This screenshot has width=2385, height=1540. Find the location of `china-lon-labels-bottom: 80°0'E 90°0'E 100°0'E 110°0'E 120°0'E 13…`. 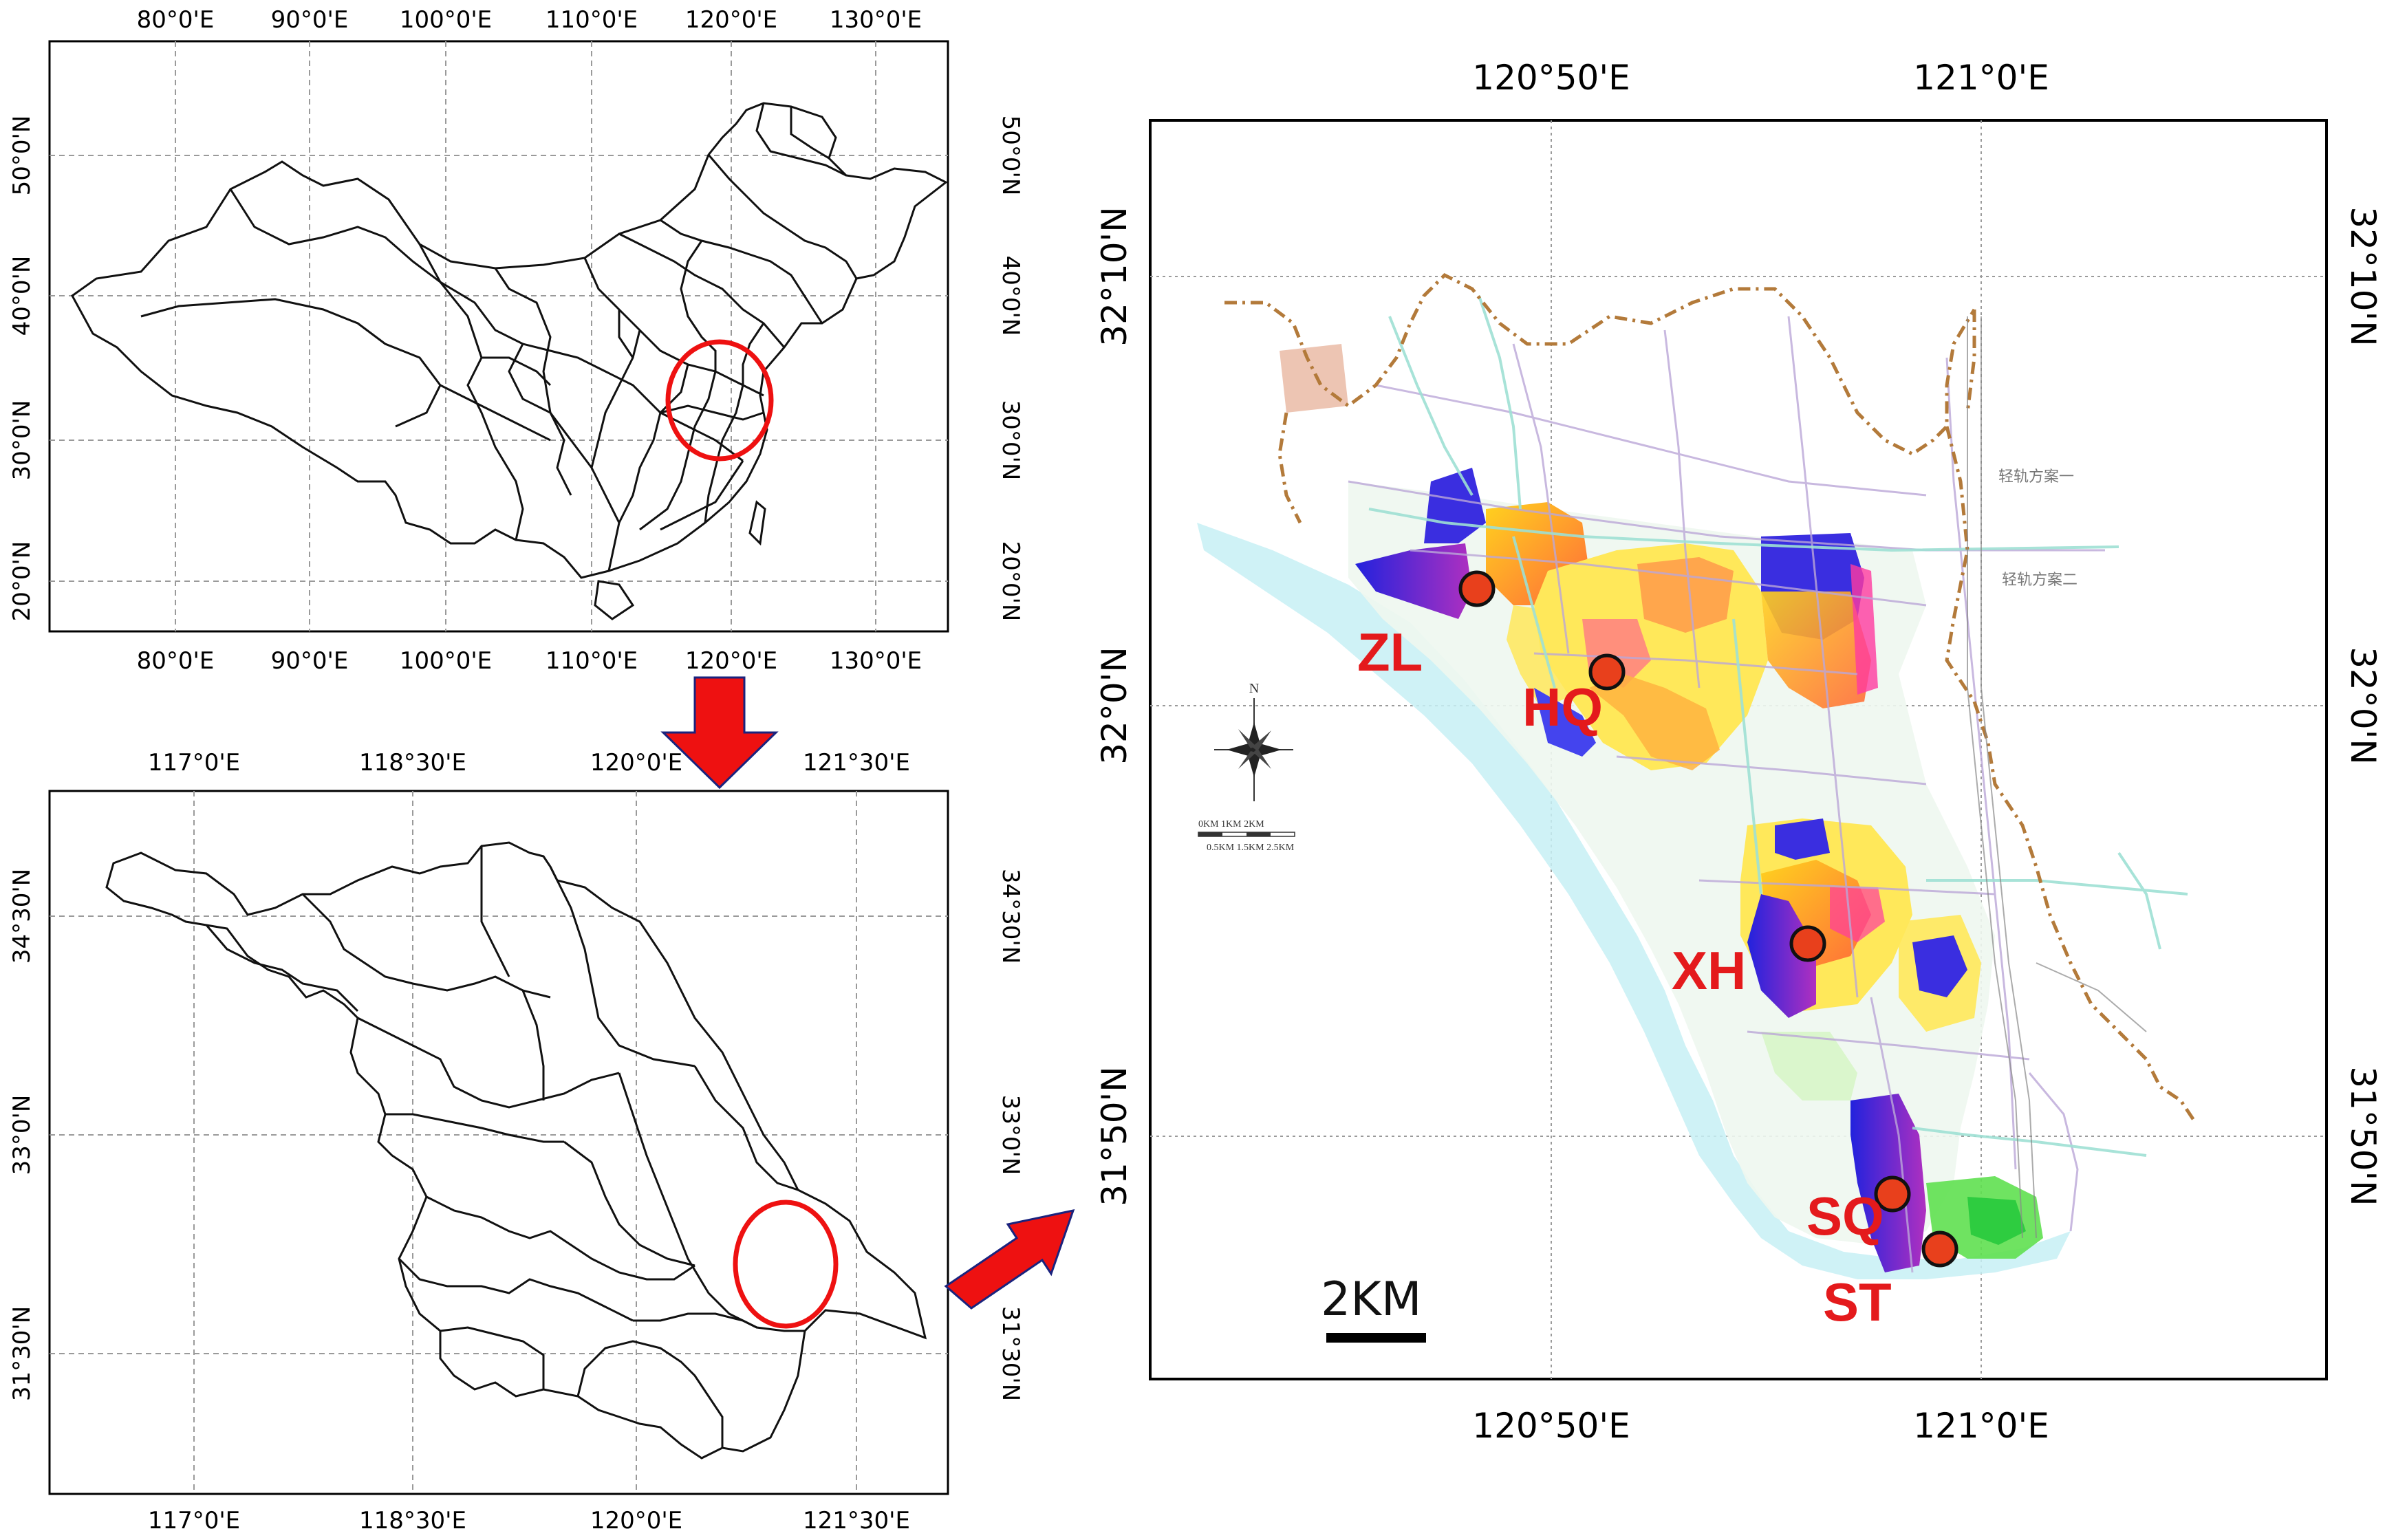

china-lon-labels-bottom: 80°0'E 90°0'E 100°0'E 110°0'E 120°0'E 13… is located at coordinates (529, 661).